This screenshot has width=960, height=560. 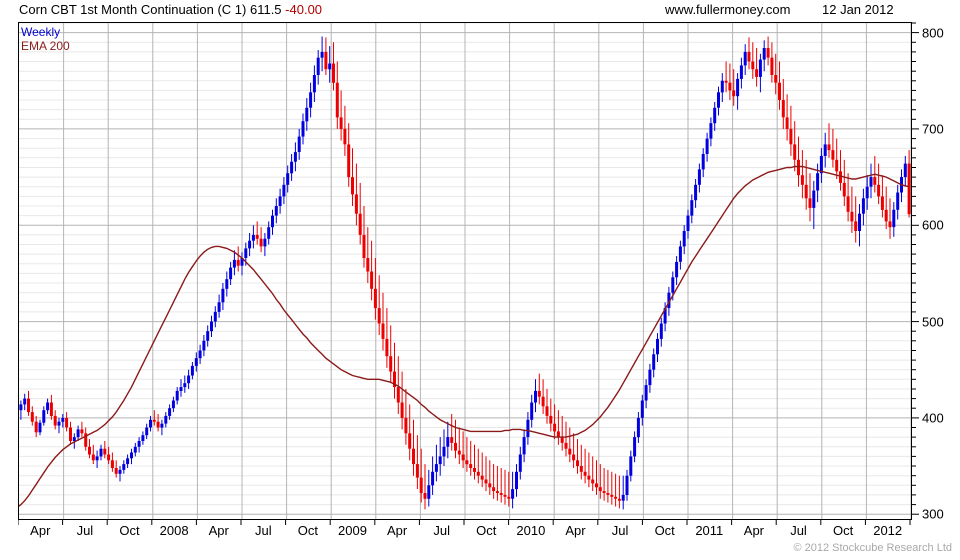 What do you see at coordinates (933, 33) in the screenshot?
I see `y-axis-tick-label: 800` at bounding box center [933, 33].